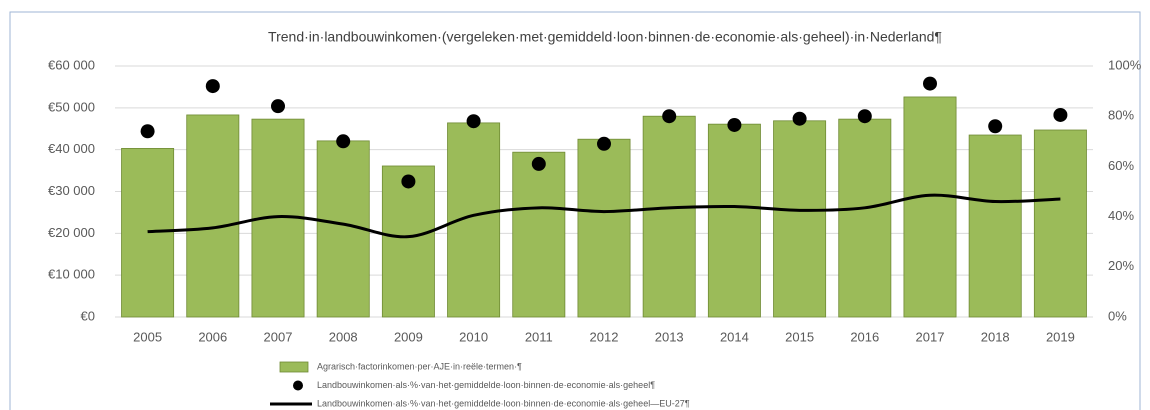  What do you see at coordinates (1121, 115) in the screenshot?
I see `y2-tick-label: 80%` at bounding box center [1121, 115].